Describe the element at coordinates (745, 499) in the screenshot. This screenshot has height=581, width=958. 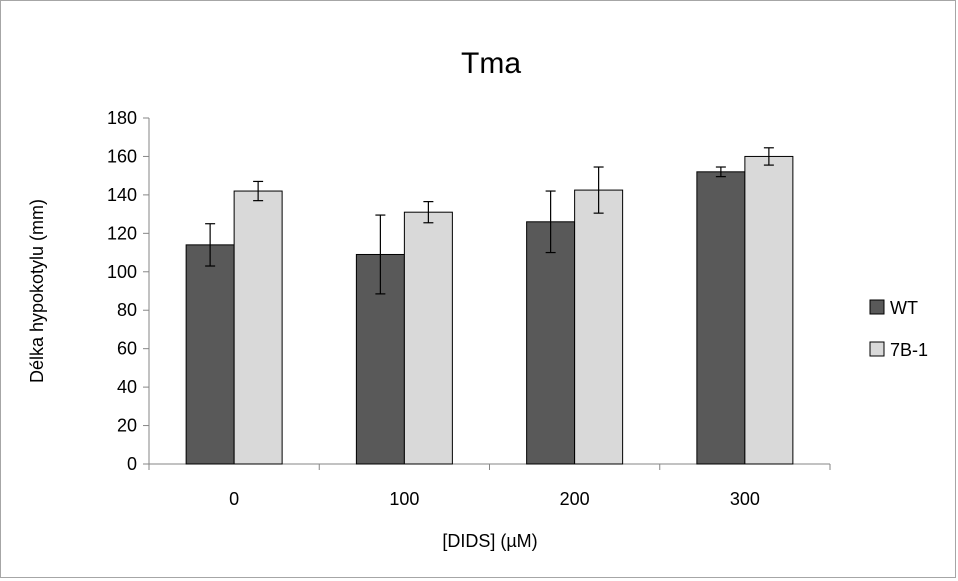
I see `x-tick-label: 300` at that location.